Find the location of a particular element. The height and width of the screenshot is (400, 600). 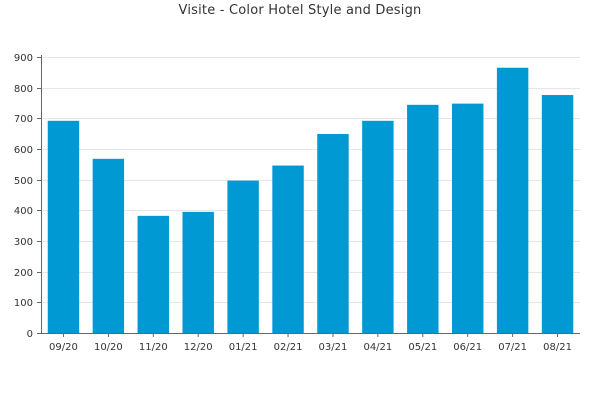

y-tick-label: 100 is located at coordinates (23, 303).